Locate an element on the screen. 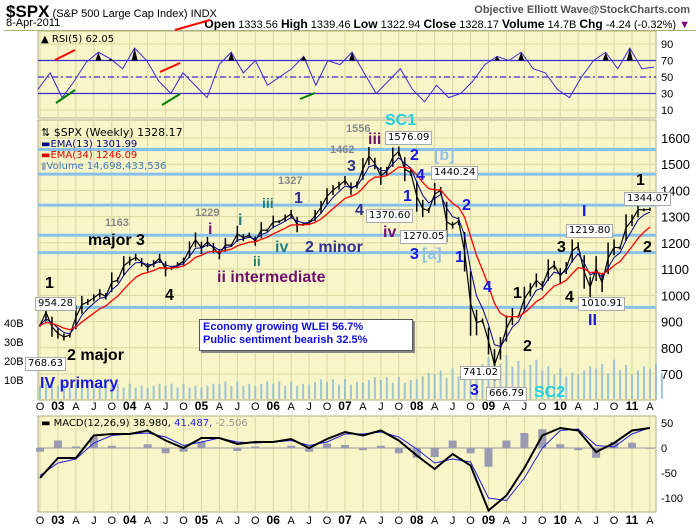  volume-tick-label: 40B is located at coordinates (14, 324).